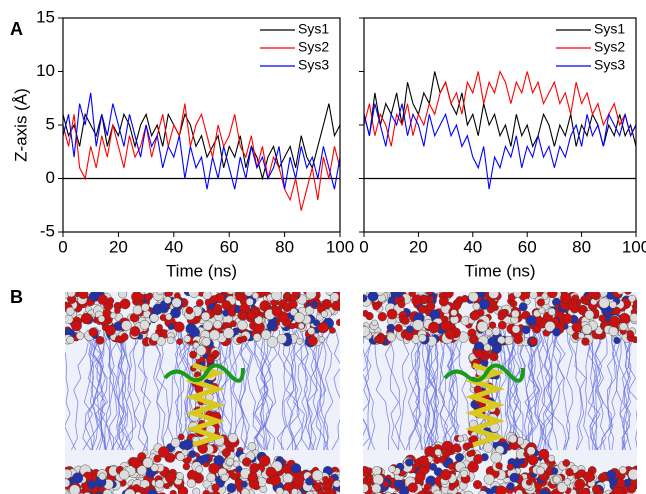 This screenshot has width=646, height=494. What do you see at coordinates (50, 177) in the screenshot?
I see `y-tick-label: 0` at bounding box center [50, 177].